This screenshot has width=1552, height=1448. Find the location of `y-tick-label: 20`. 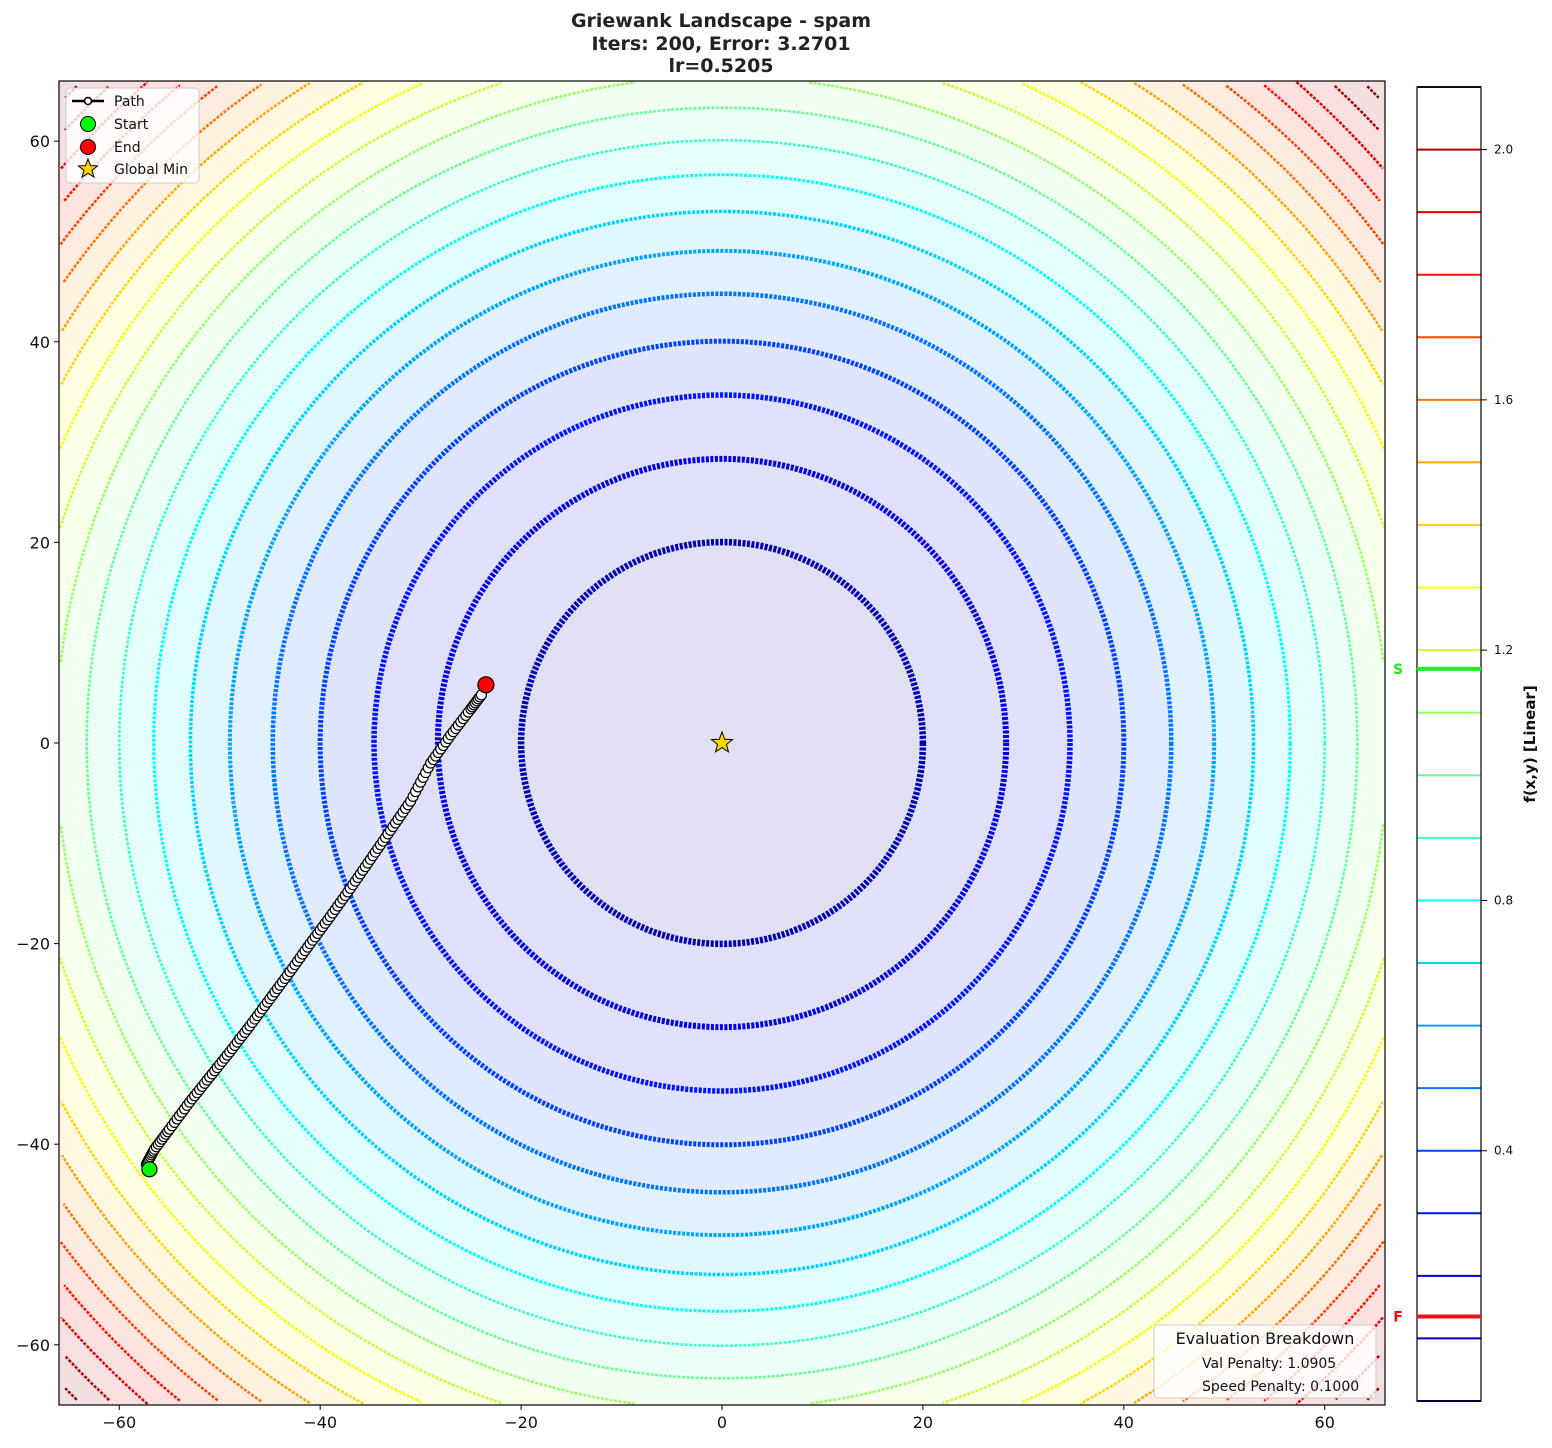

y-tick-label: 20 is located at coordinates (40, 542).